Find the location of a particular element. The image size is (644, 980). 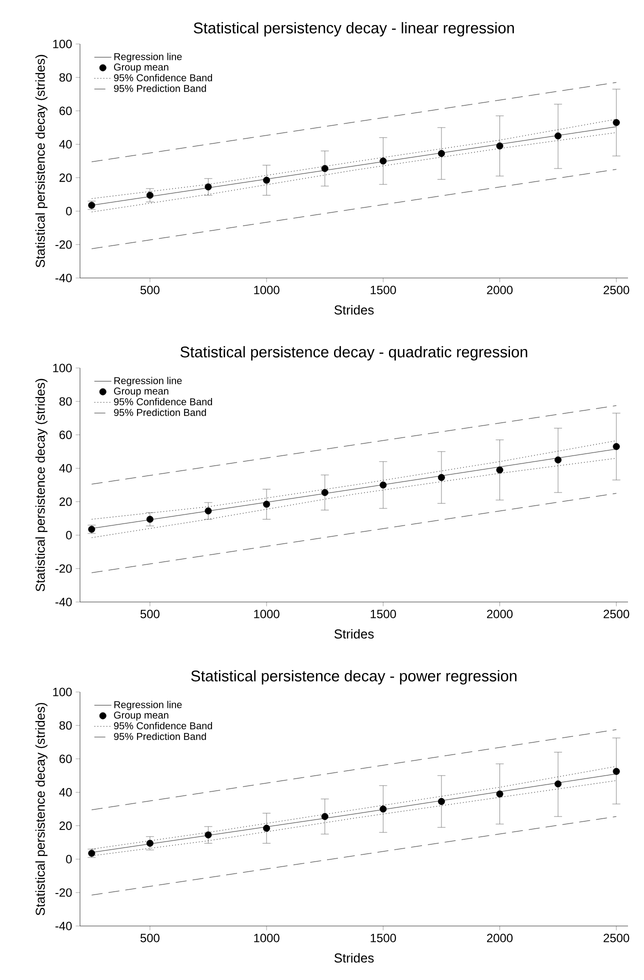

chart-title: Statistical persistence decay - power regression is located at coordinates (353, 677).